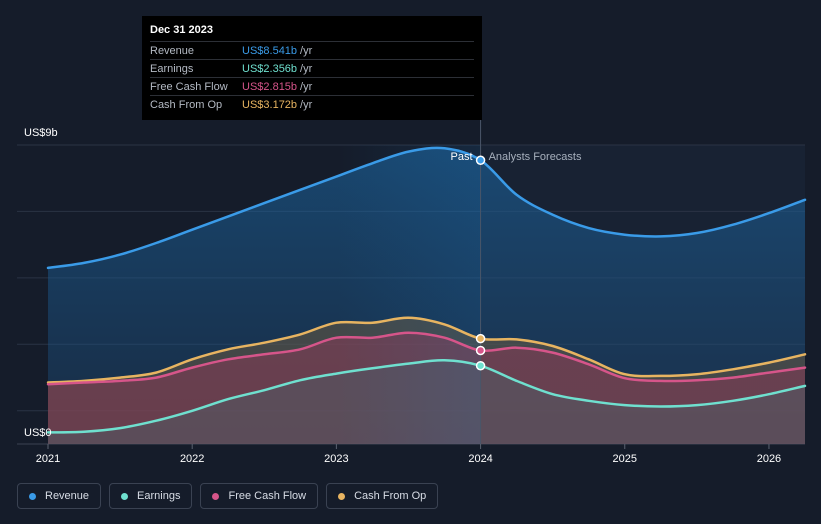 The image size is (821, 524). Describe the element at coordinates (48, 459) in the screenshot. I see `x-tick-label: 2021` at that location.